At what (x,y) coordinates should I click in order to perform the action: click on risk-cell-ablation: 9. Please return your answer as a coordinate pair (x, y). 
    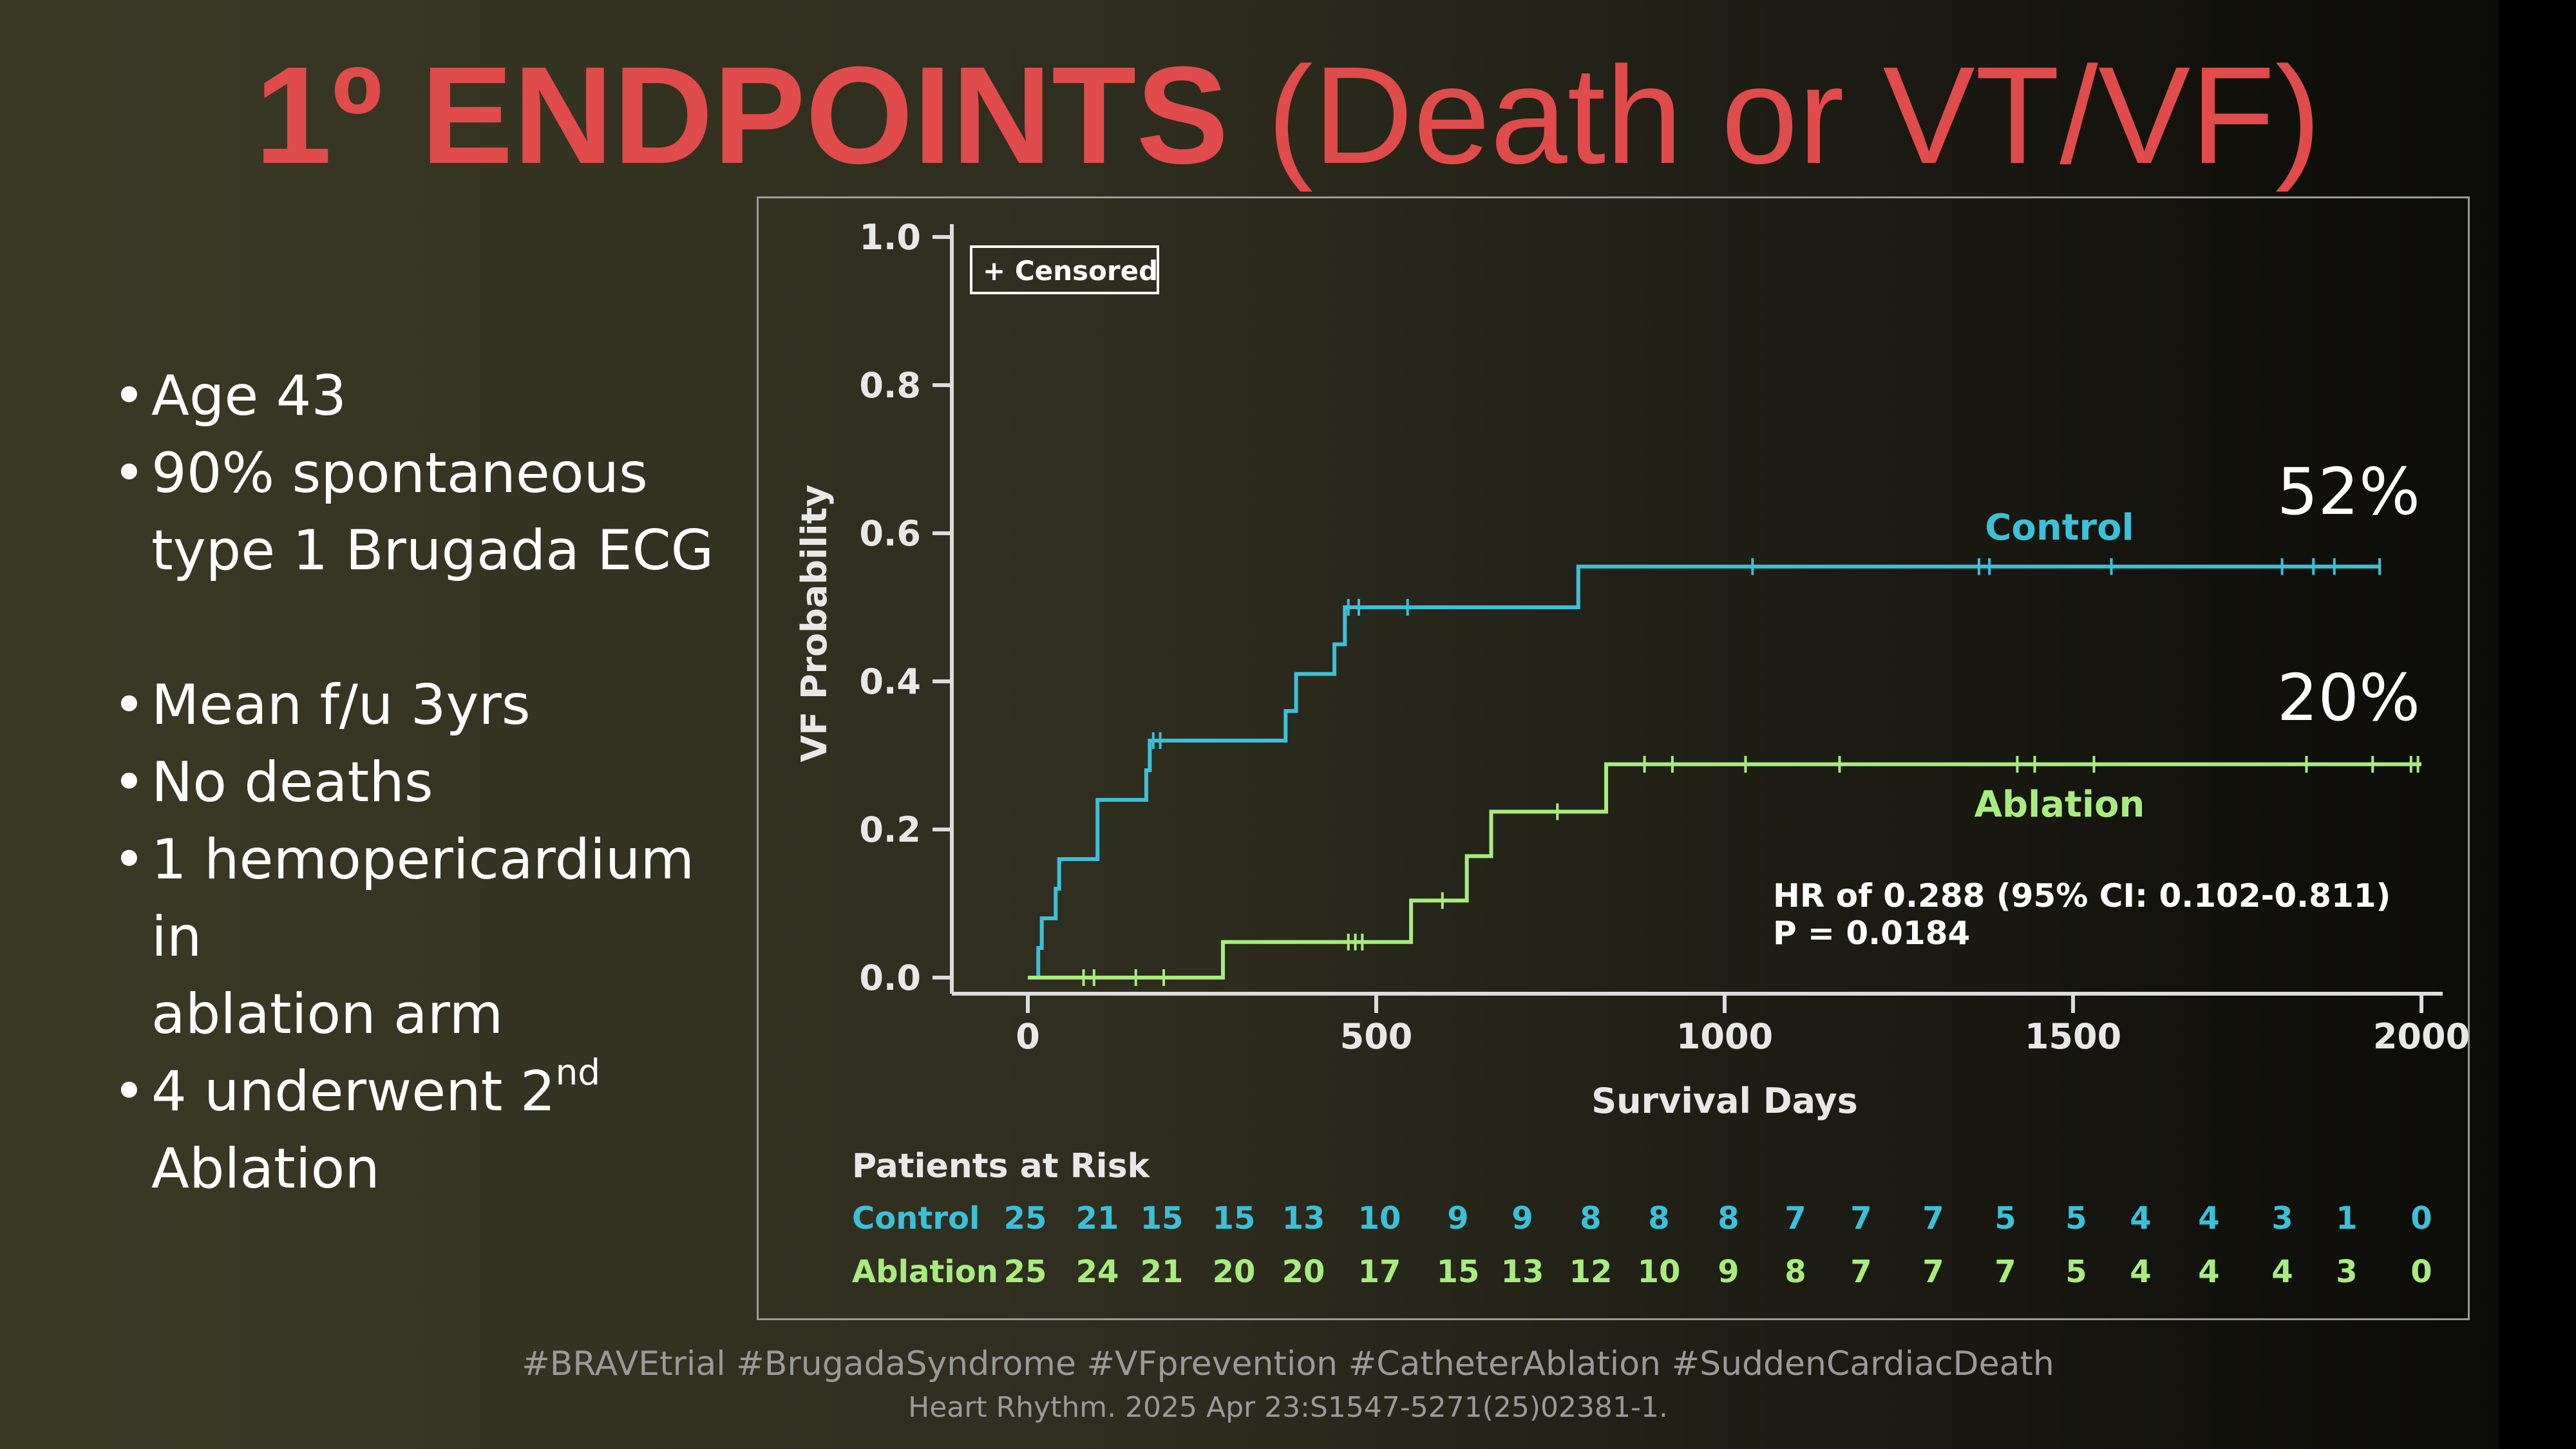
    Looking at the image, I should click on (1729, 1272).